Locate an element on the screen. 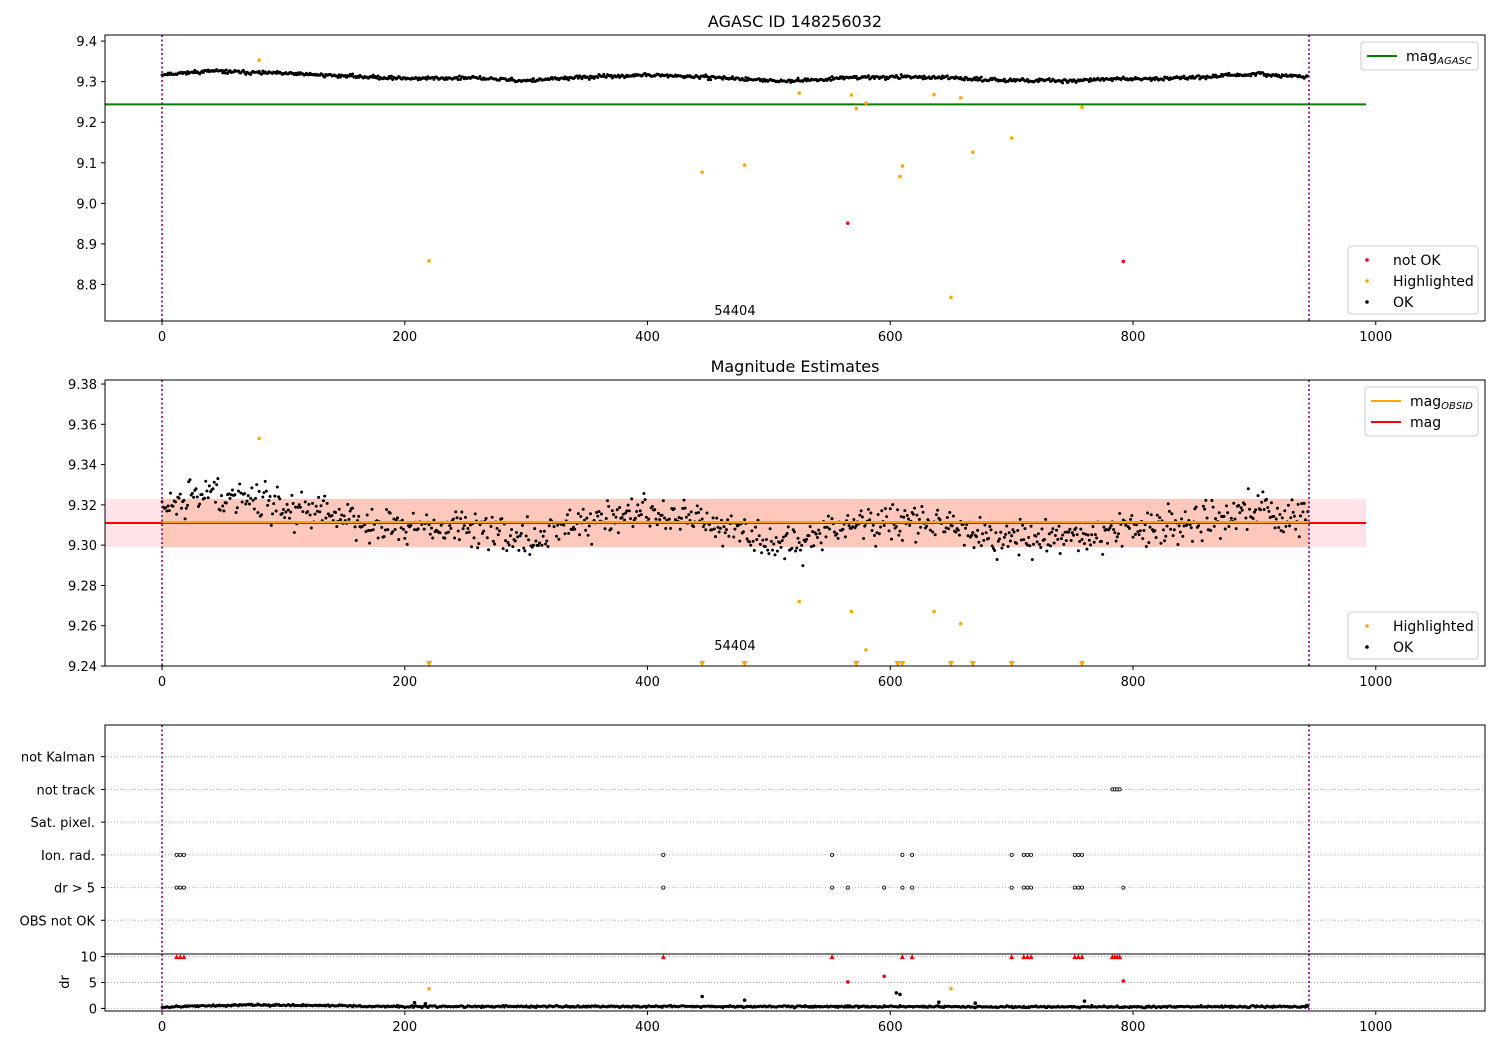 The image size is (1500, 1050). dr-clipped-marker is located at coordinates (912, 957).